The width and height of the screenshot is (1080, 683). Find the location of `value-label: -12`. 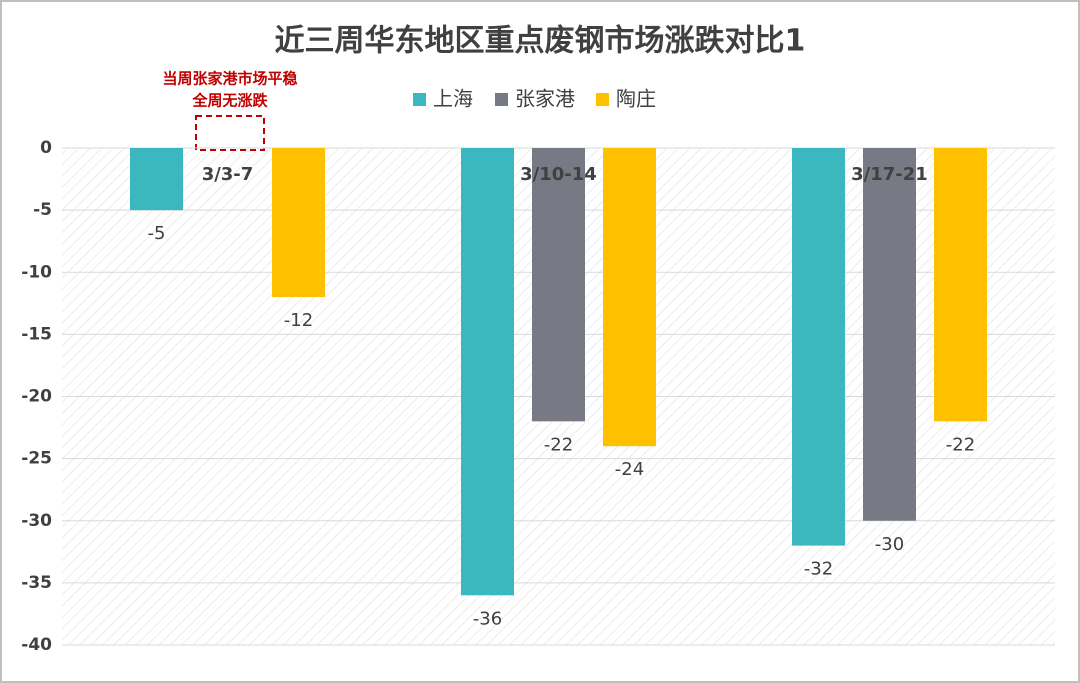

value-label: -12 is located at coordinates (298, 320).